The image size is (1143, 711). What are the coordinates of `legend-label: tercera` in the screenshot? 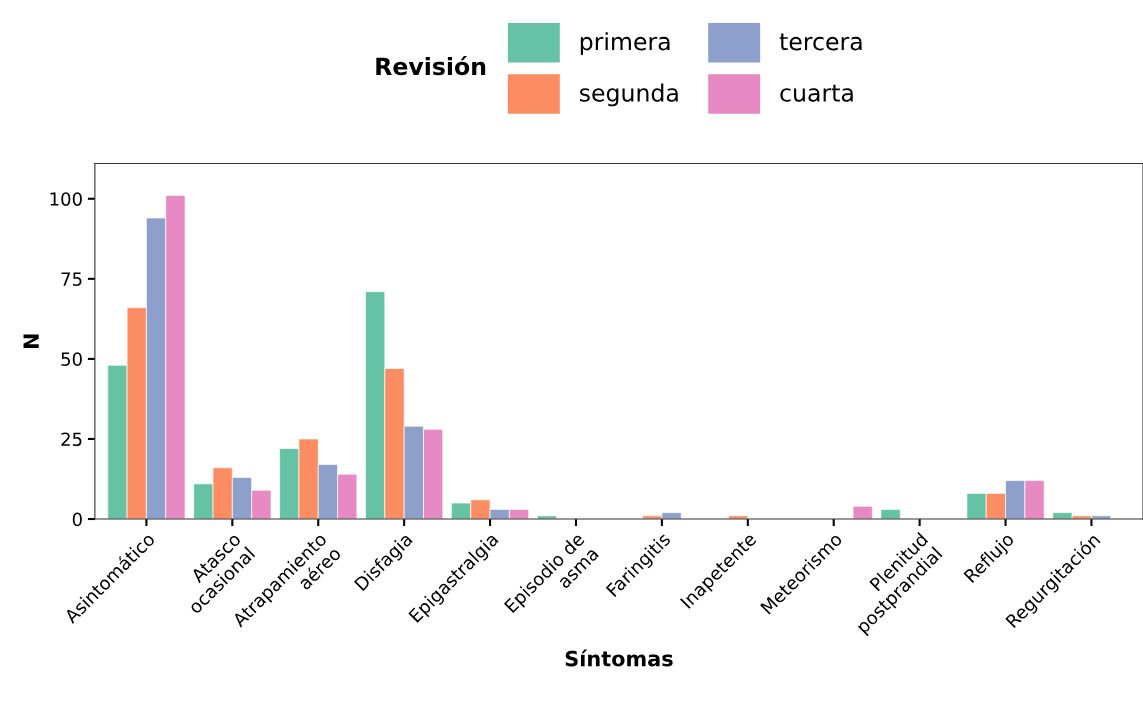 It's located at (820, 42).